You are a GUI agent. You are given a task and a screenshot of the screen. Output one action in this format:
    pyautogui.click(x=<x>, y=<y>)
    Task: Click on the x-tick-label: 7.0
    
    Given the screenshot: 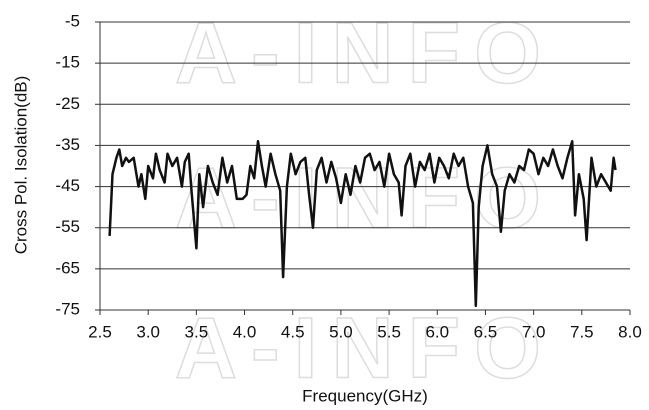 What is the action you would take?
    pyautogui.click(x=534, y=331)
    